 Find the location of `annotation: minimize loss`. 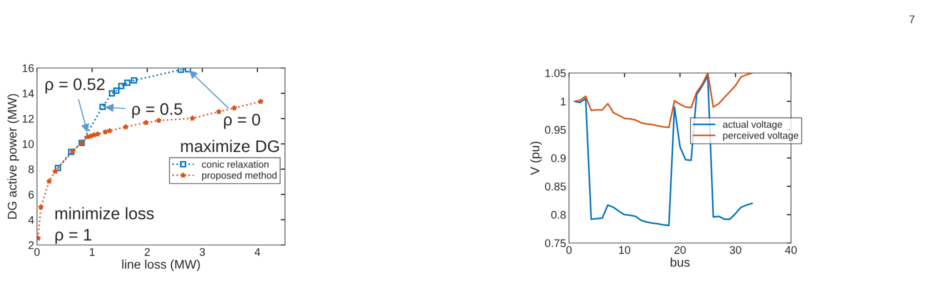

annotation: minimize loss is located at coordinates (104, 213).